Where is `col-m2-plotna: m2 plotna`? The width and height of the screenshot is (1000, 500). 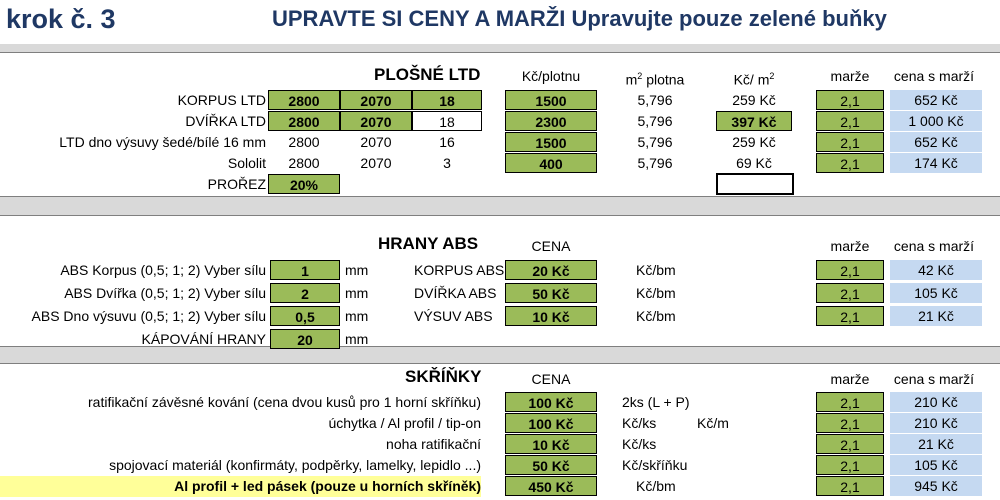
col-m2-plotna: m2 plotna is located at coordinates (655, 79).